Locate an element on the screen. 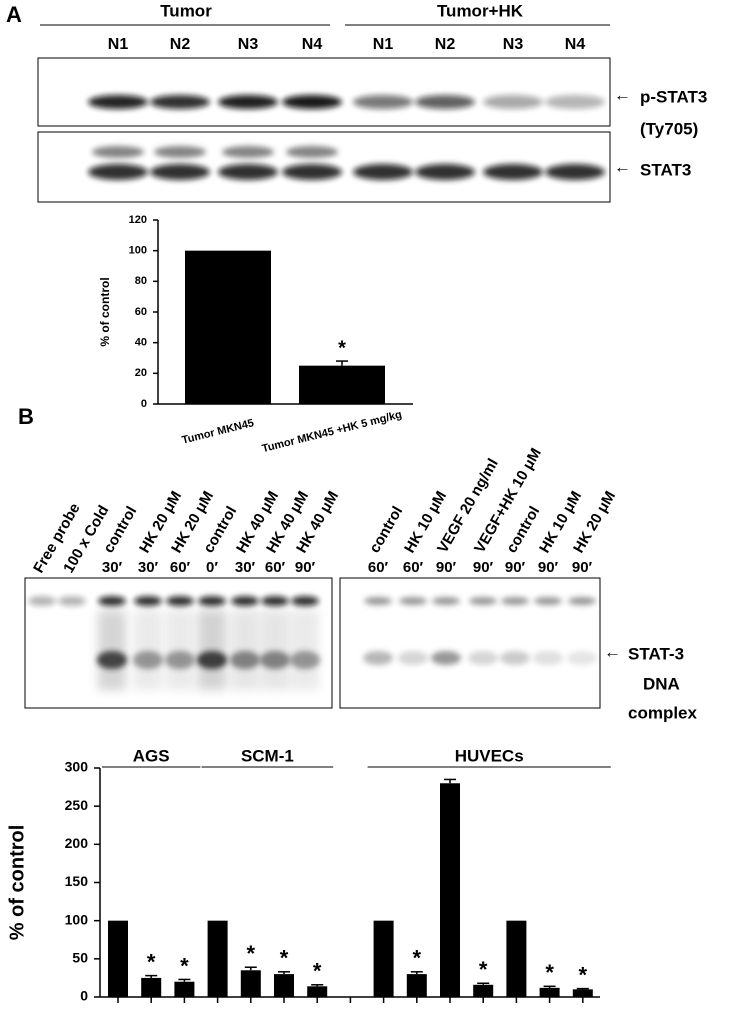  y-tick-label: 300 is located at coordinates (77, 767).